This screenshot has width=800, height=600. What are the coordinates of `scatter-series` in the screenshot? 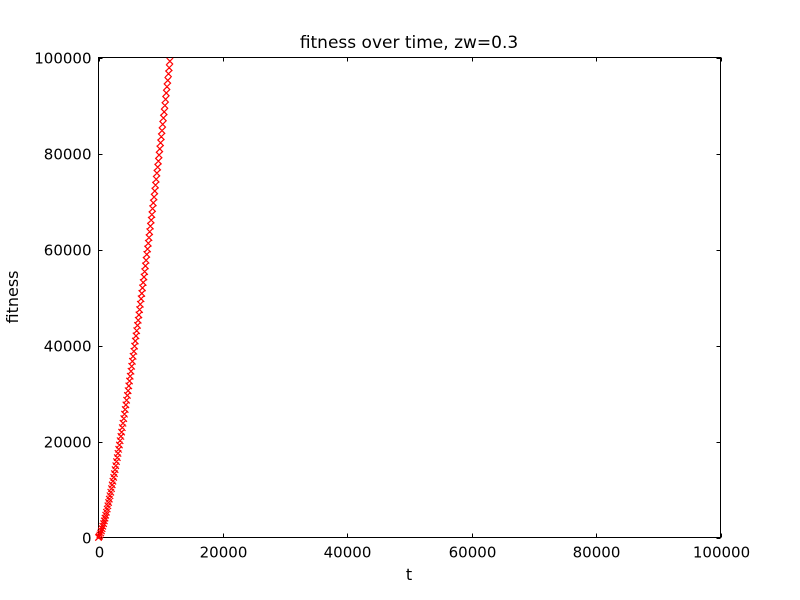 It's located at (134, 299).